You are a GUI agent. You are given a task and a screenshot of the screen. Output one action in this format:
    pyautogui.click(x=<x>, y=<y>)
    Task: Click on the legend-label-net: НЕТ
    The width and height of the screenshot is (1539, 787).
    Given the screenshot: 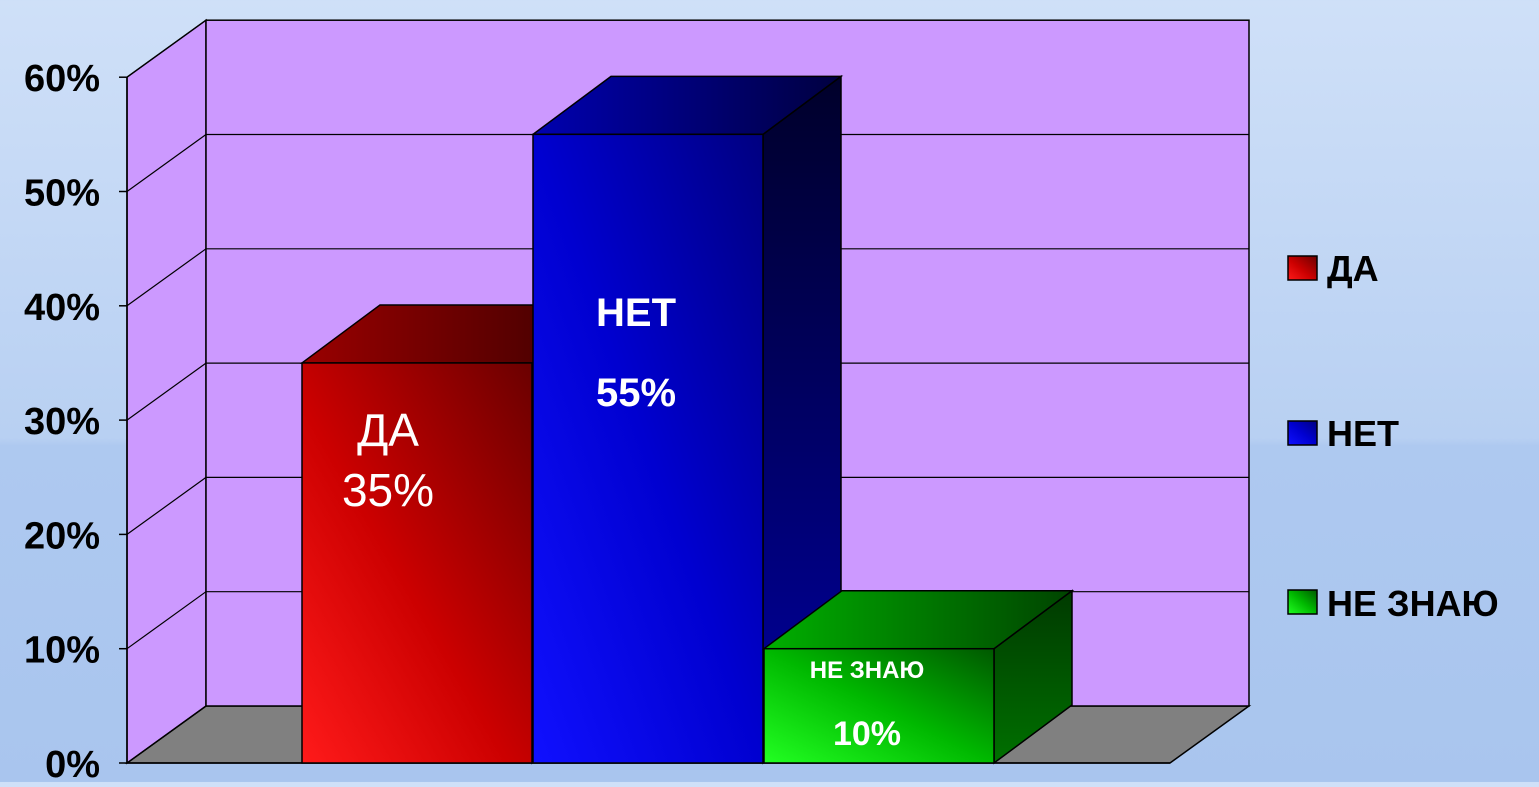 What is the action you would take?
    pyautogui.click(x=1363, y=433)
    